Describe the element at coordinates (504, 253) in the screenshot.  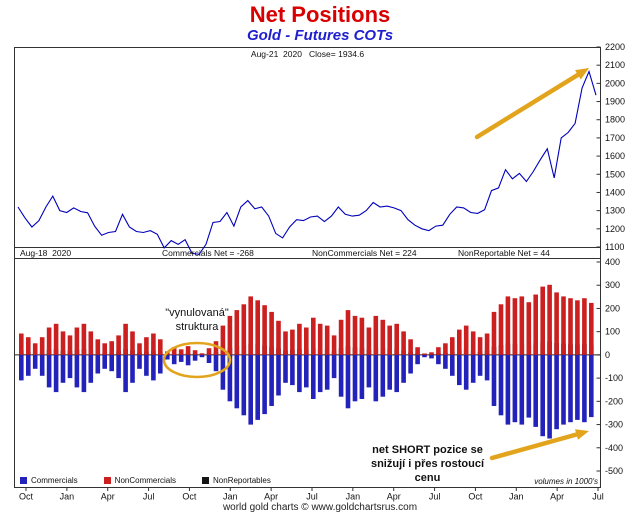
I see `nonreportable-net-label: NonReportable Net = 44` at that location.